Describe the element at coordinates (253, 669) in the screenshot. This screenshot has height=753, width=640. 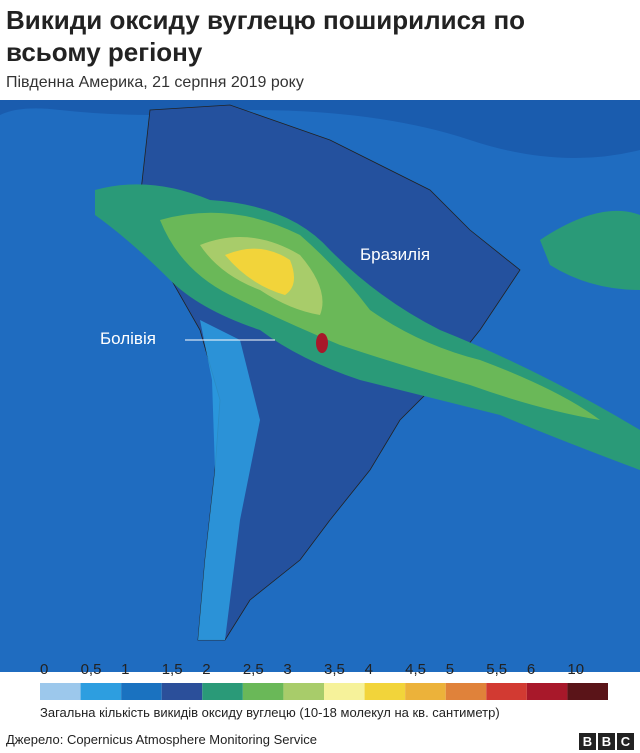
I see `legend-label: 2,5` at that location.